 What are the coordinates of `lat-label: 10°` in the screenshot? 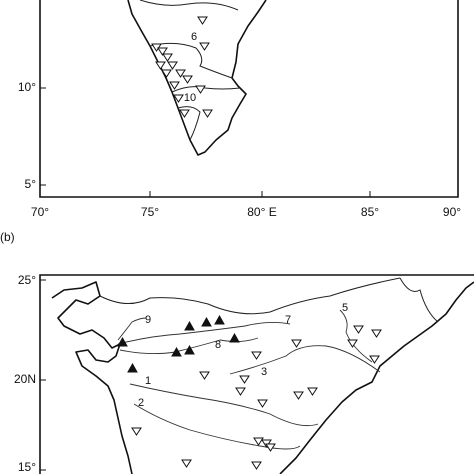 It's located at (27, 87).